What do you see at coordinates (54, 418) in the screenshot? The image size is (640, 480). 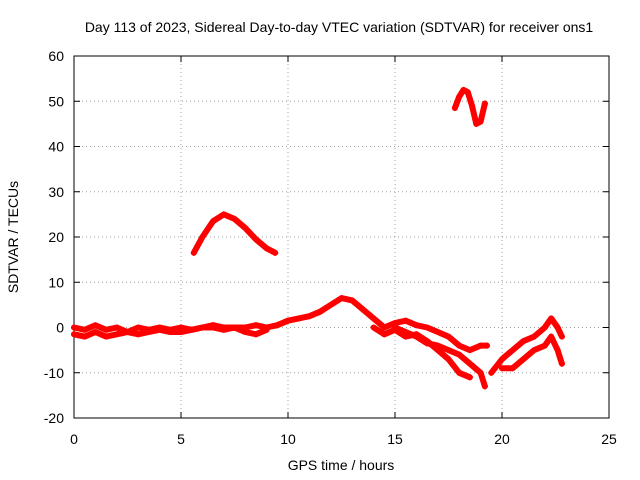 I see `y-tick-label: -20` at bounding box center [54, 418].